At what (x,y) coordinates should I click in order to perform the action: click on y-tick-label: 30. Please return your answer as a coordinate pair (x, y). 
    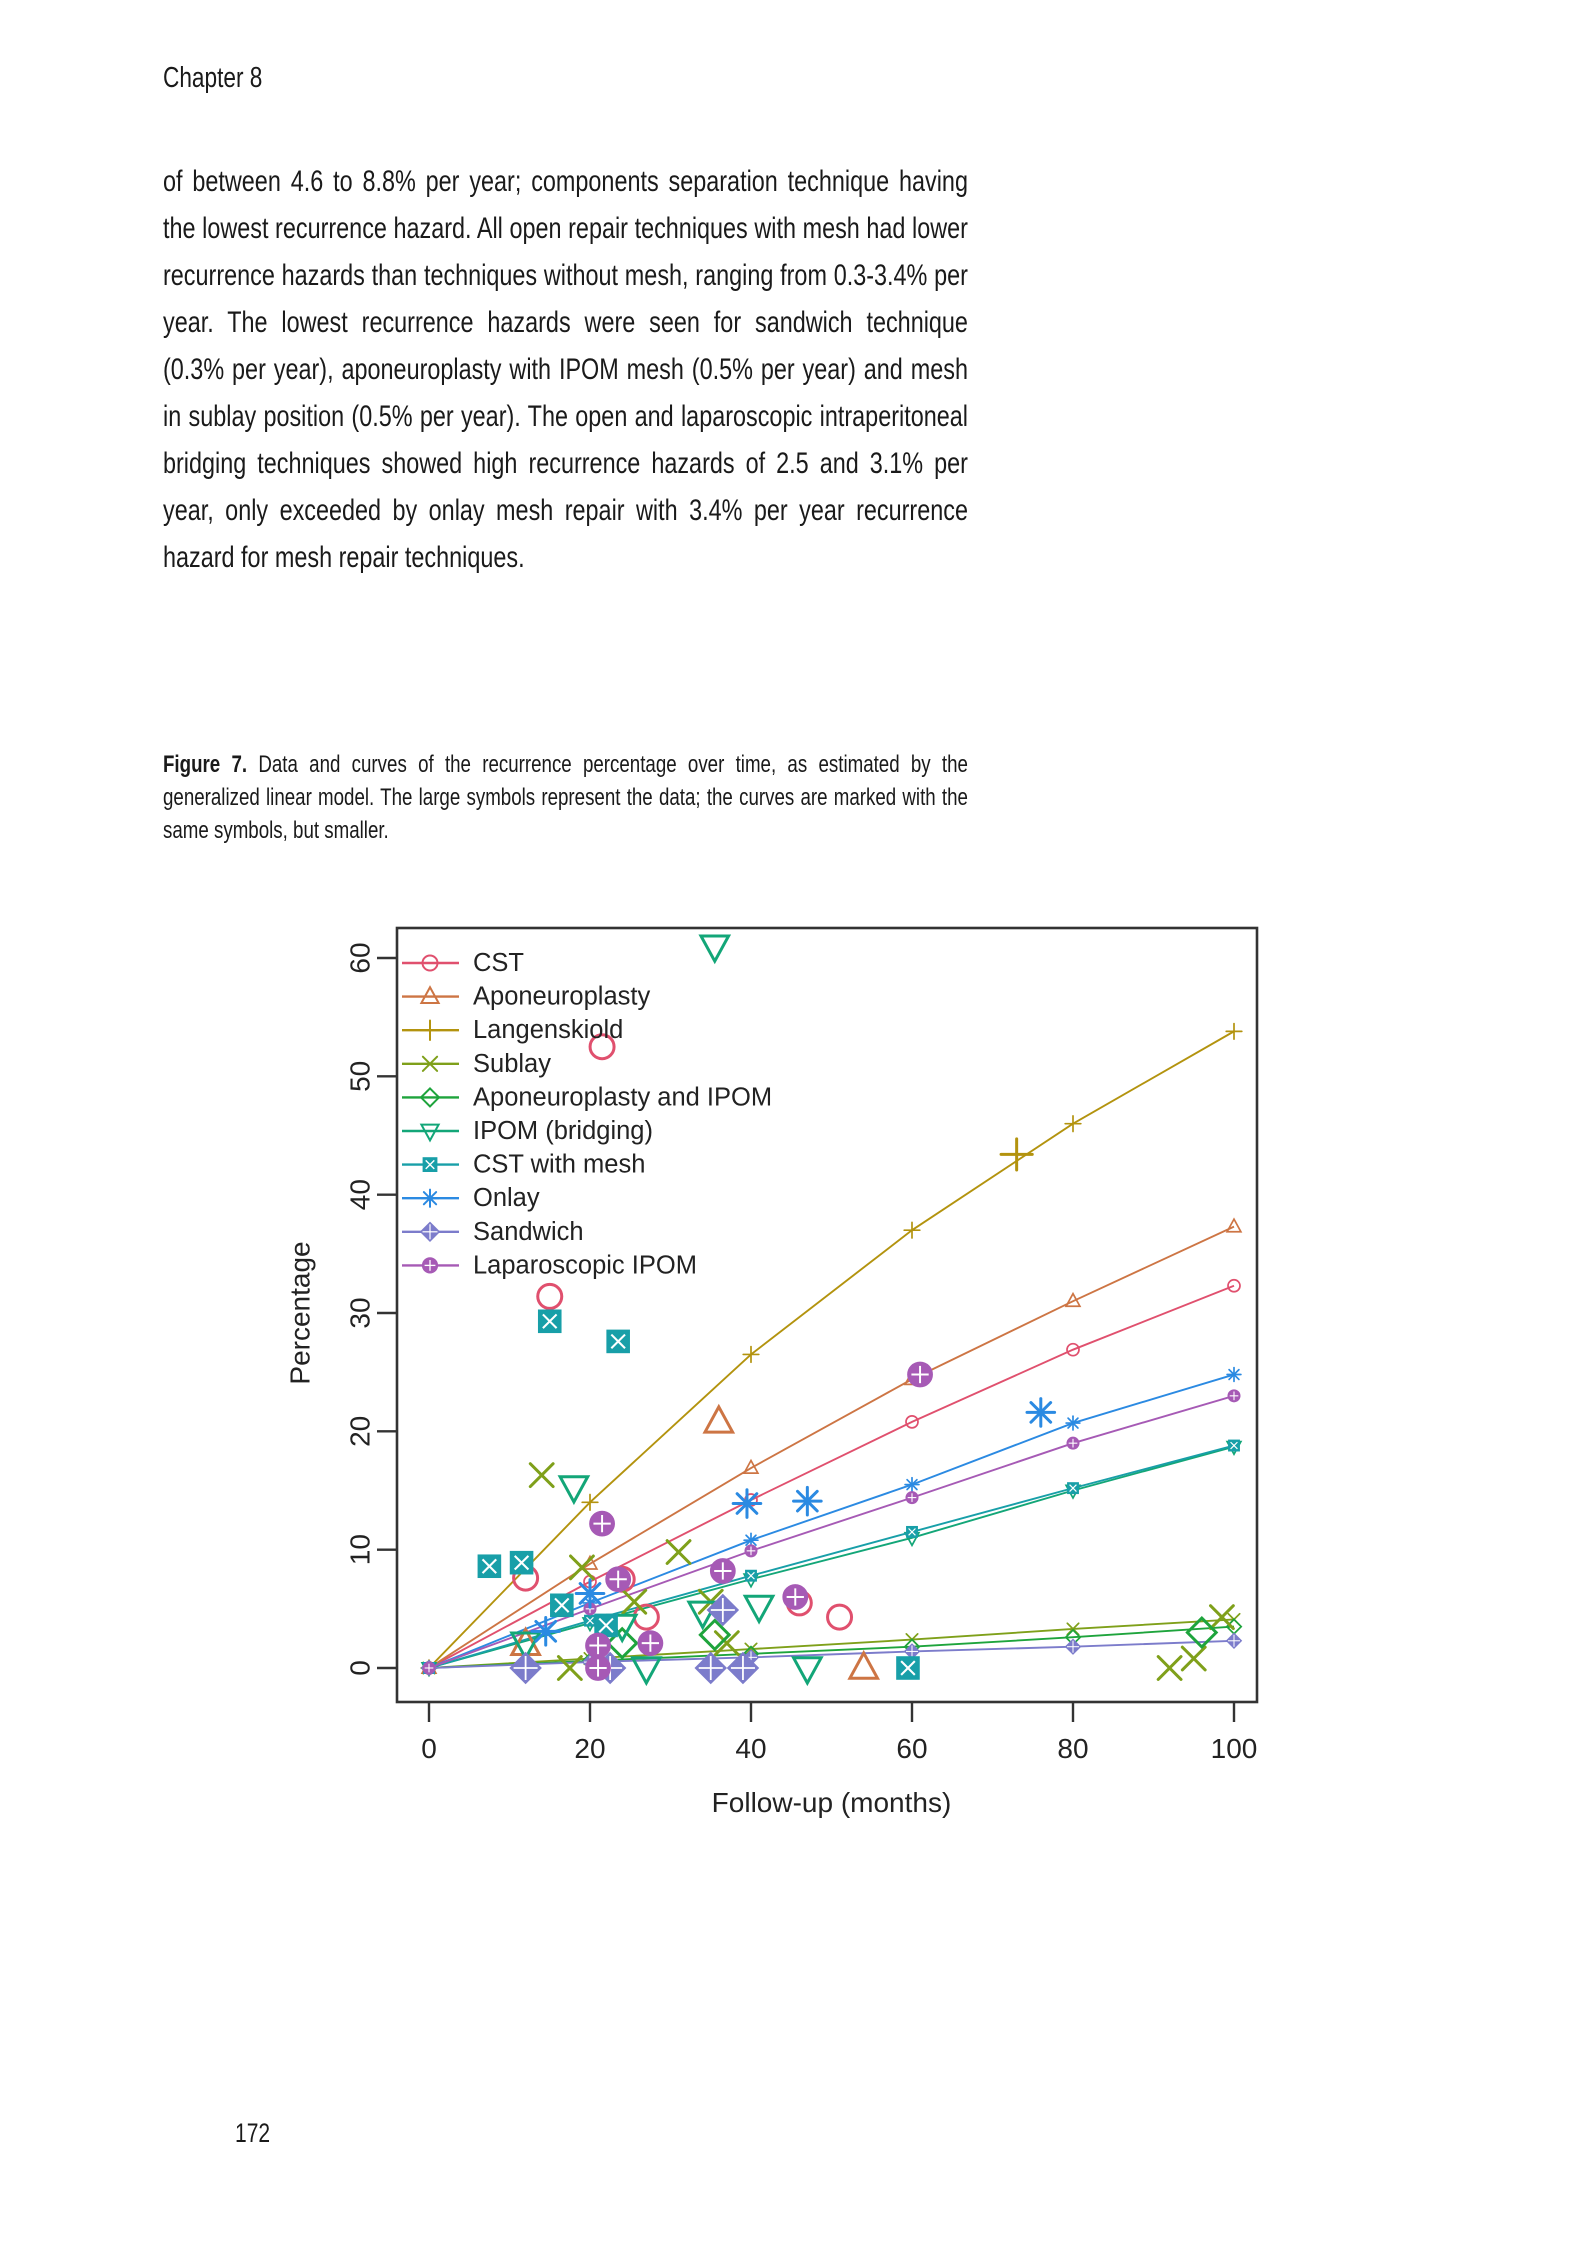
    Looking at the image, I should click on (360, 1312).